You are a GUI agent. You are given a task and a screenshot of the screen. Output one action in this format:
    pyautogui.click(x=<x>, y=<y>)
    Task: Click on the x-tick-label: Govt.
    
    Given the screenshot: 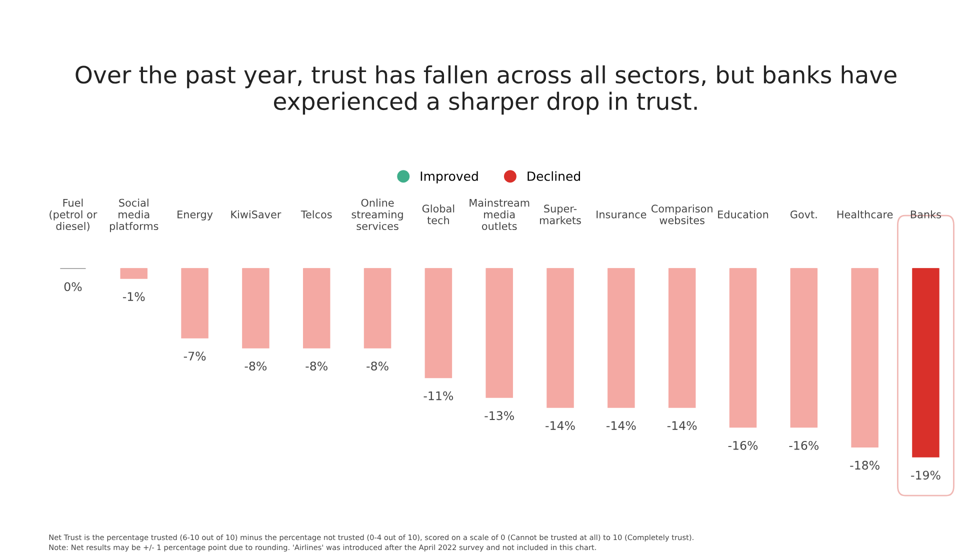 What is the action you would take?
    pyautogui.click(x=803, y=214)
    